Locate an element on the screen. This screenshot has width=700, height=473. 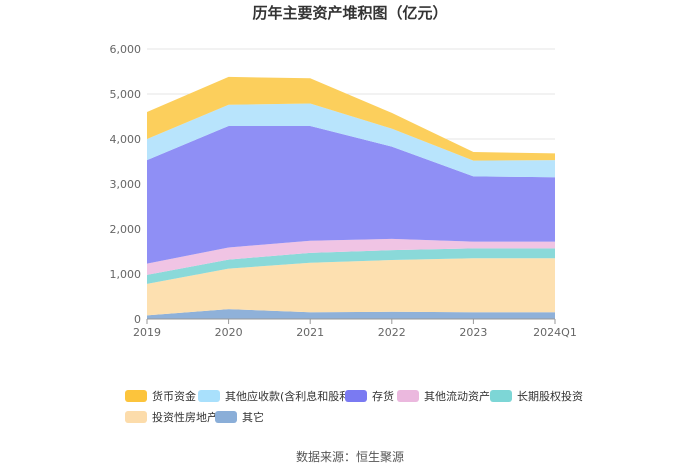
y-tick-label: 3,000 is located at coordinates (126, 184).